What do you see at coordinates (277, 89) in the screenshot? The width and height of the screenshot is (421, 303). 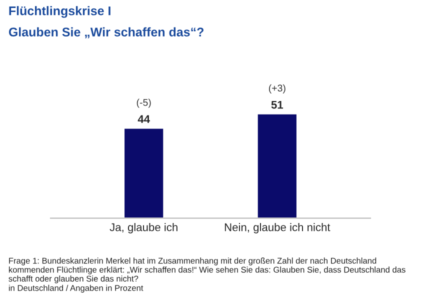 I see `annotation: (+3)` at bounding box center [277, 89].